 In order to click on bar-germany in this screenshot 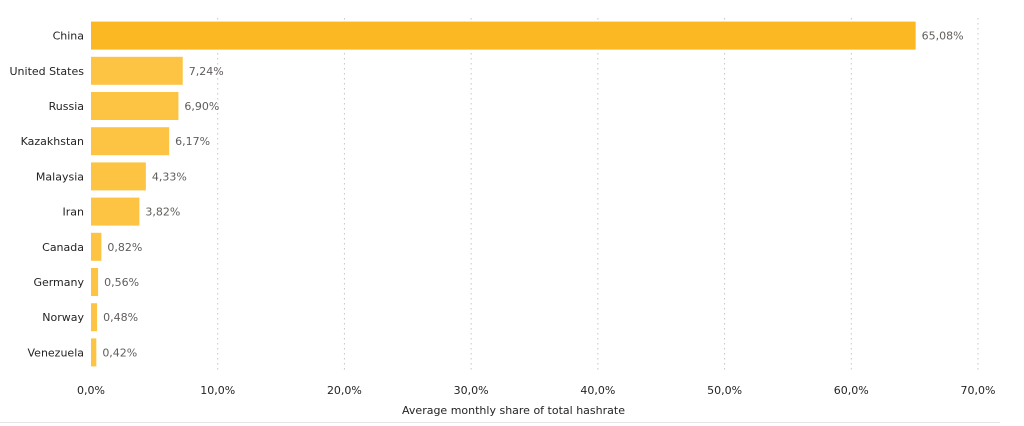, I will do `click(95, 282)`.